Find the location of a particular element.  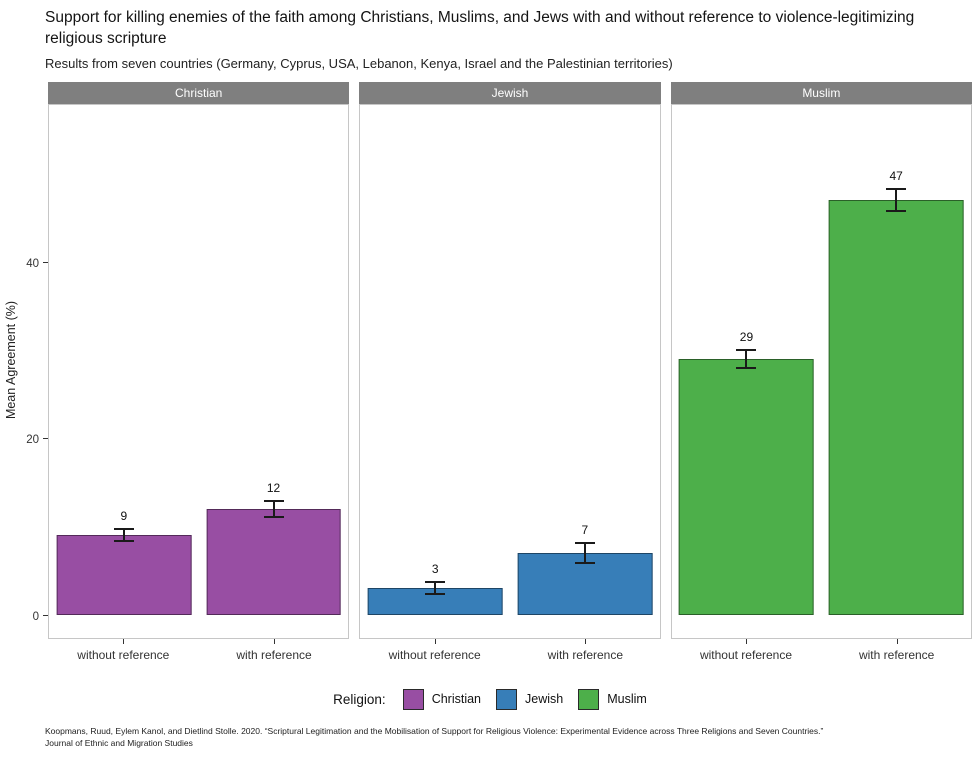

legend-label: Christian is located at coordinates (456, 699).